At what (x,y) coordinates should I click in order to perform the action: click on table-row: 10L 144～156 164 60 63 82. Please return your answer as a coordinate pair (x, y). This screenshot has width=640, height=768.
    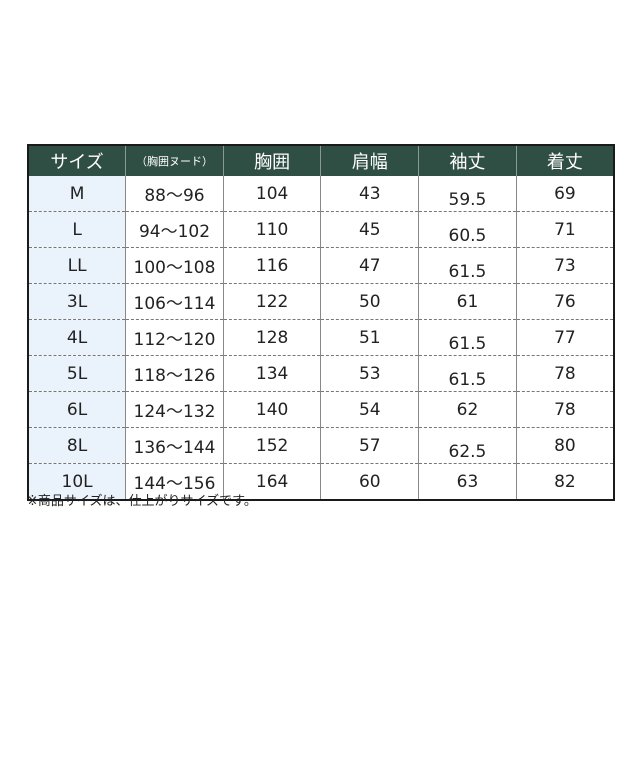
    Looking at the image, I should click on (320, 481).